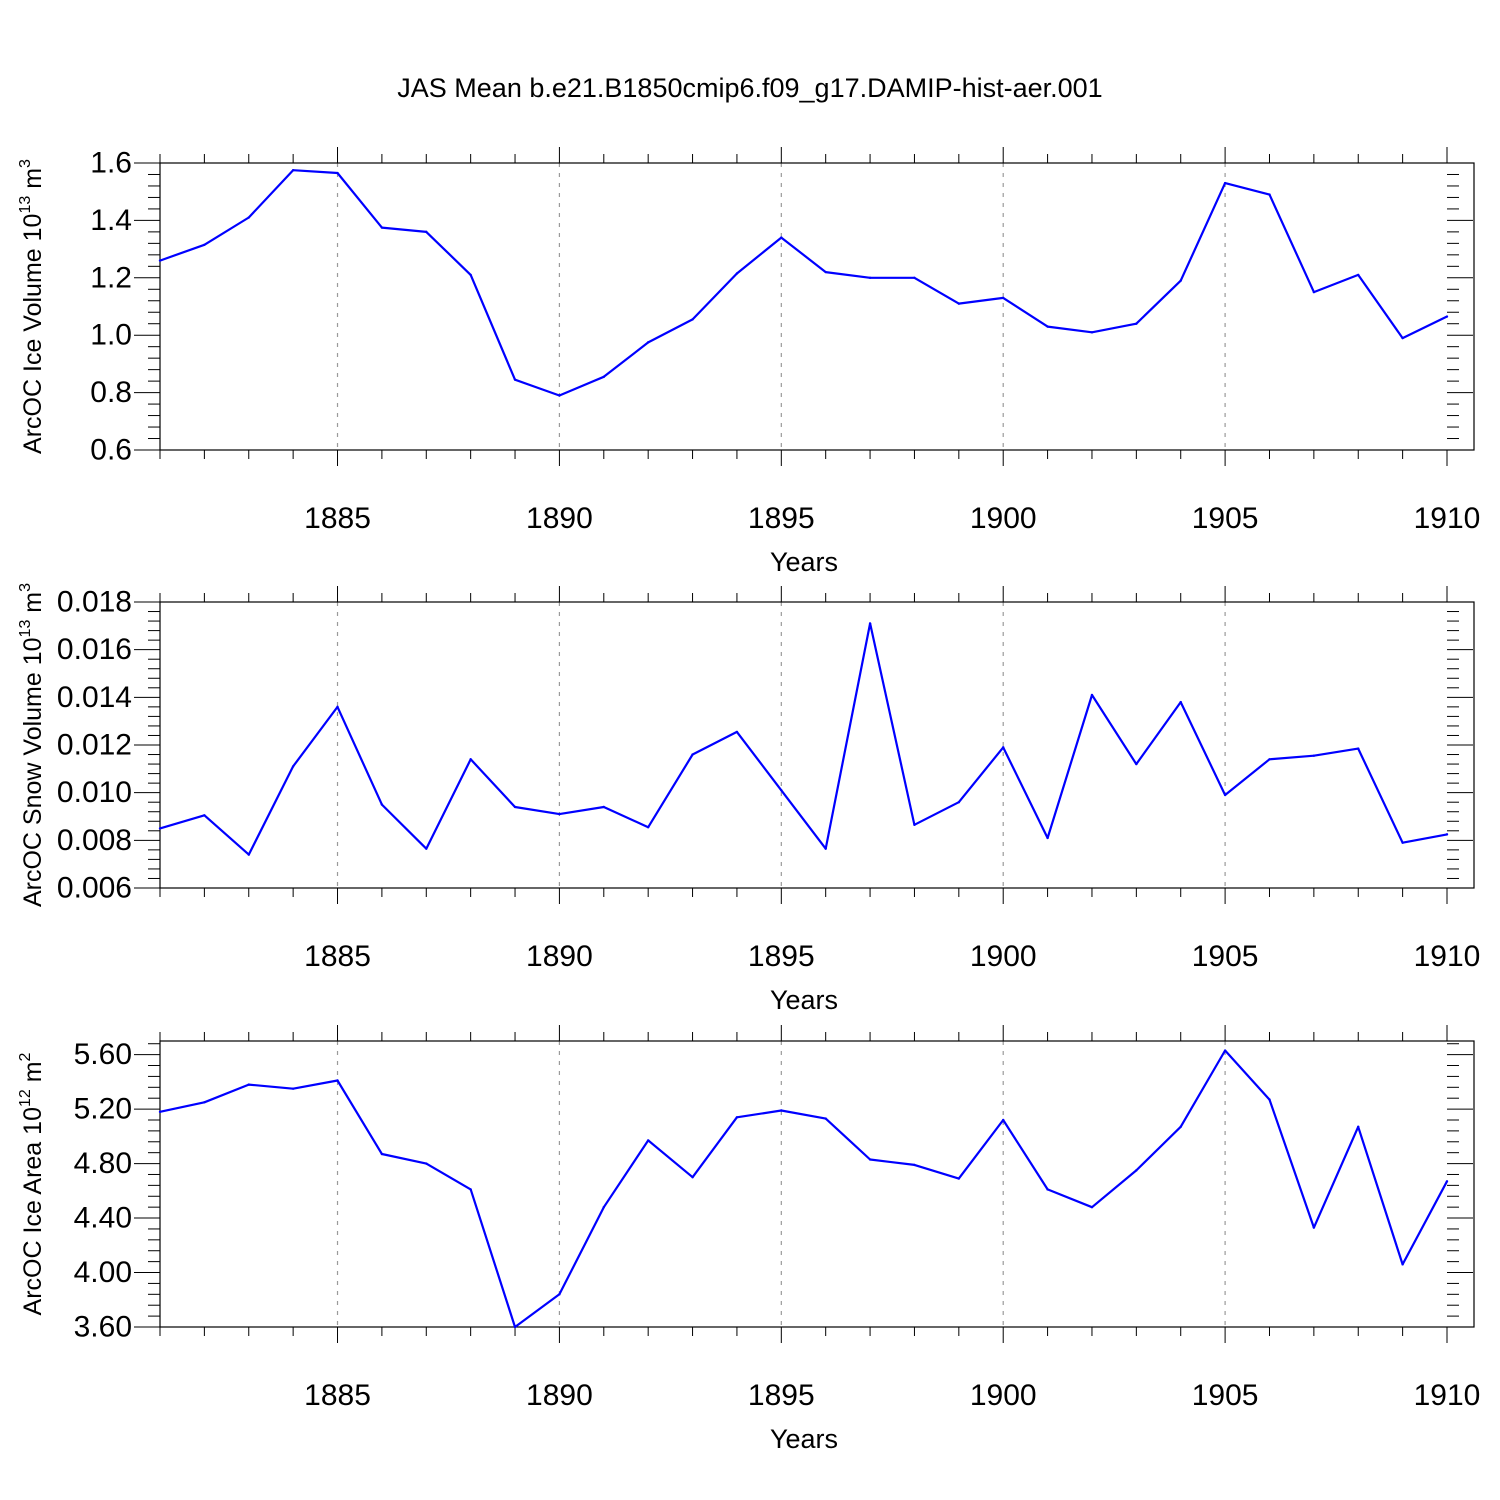 This screenshot has width=1500, height=1500. Describe the element at coordinates (103, 1109) in the screenshot. I see `y-tick-label: 5.20` at that location.